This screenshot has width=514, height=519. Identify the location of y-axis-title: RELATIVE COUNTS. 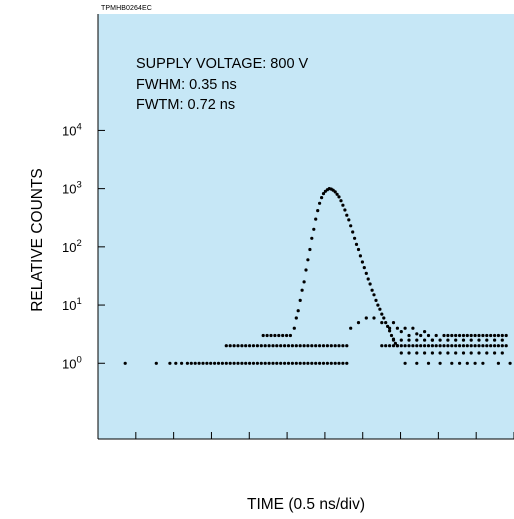
(37, 240).